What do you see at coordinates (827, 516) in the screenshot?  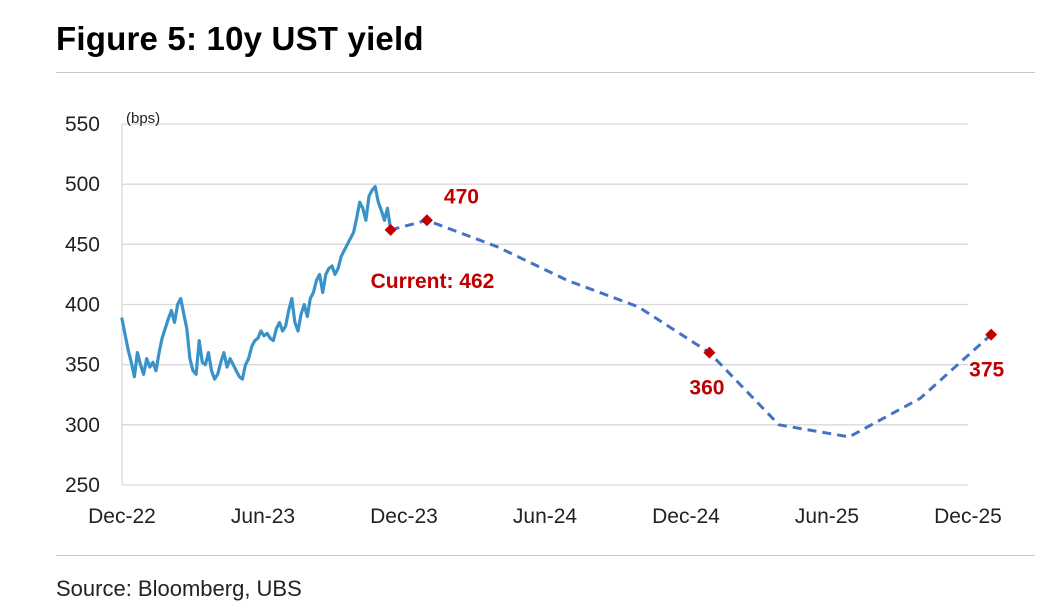 I see `x-tick-Jun-25: Jun-25` at bounding box center [827, 516].